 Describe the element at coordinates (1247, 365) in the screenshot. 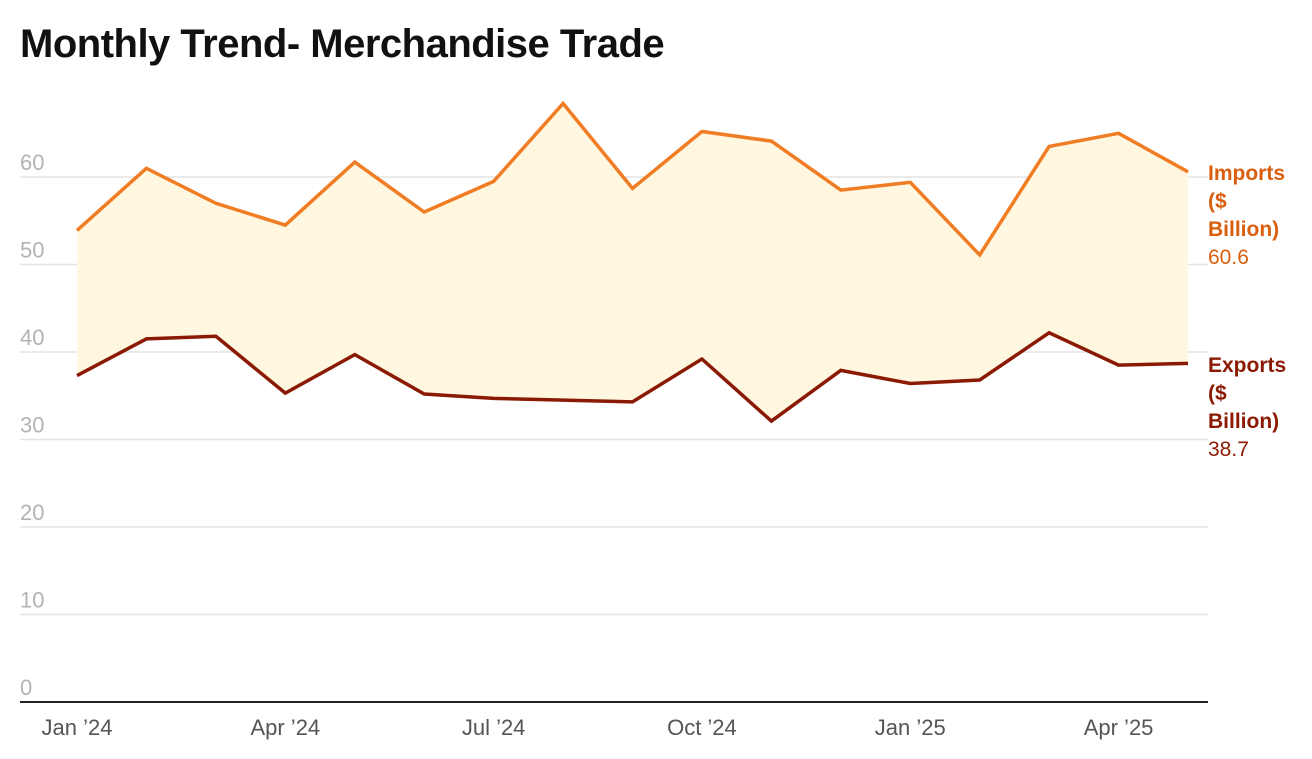

I see `series-name-line: Exports` at that location.